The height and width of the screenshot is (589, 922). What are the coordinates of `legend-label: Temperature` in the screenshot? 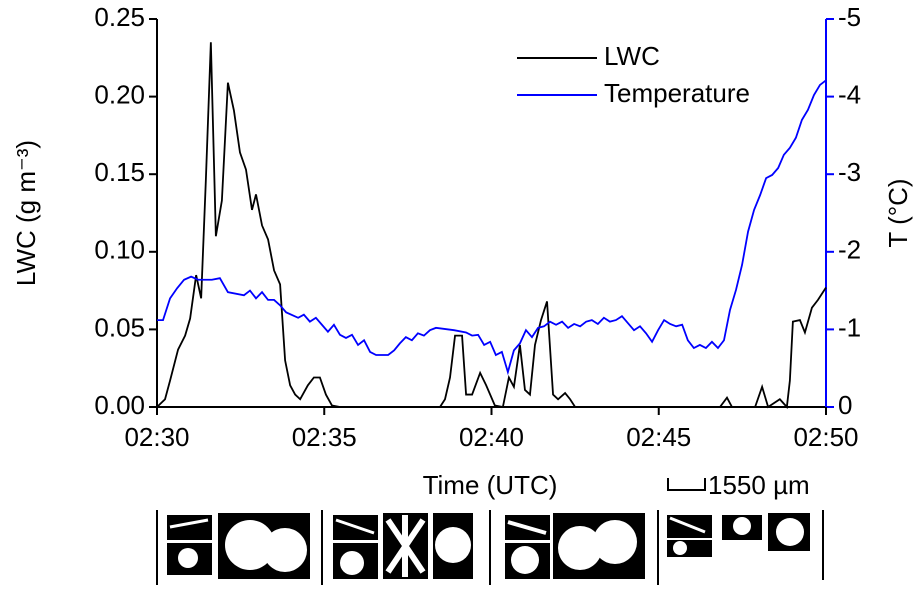 It's located at (677, 93).